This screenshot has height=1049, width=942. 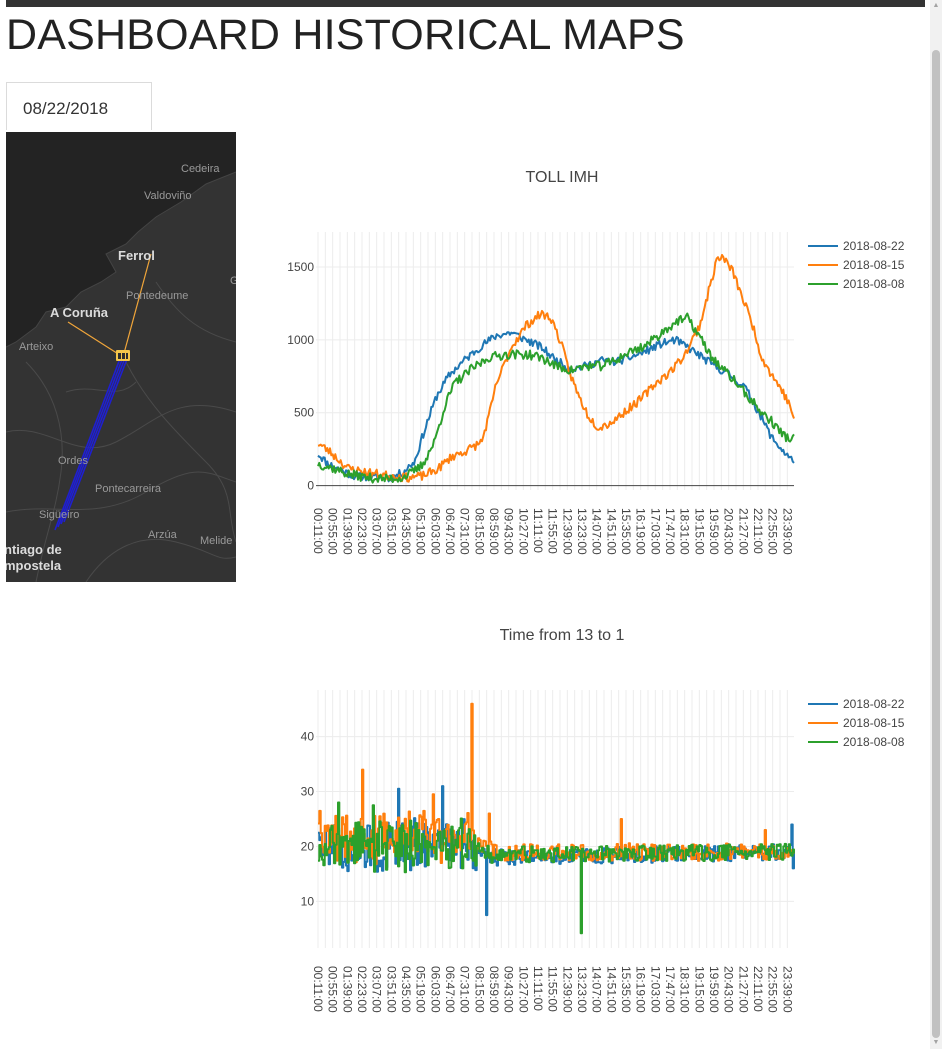 I want to click on y-tick-label: 0, so click(x=310, y=486).